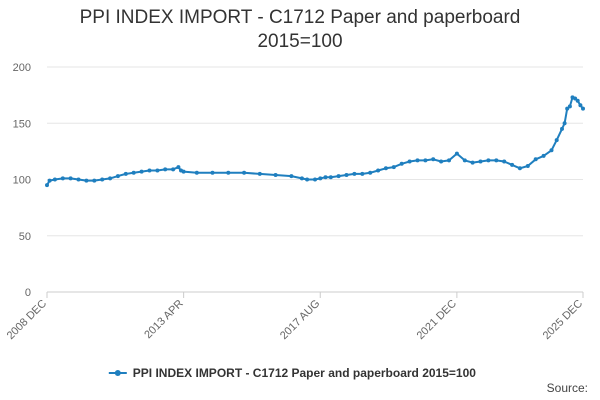  What do you see at coordinates (28, 293) in the screenshot?
I see `y-tick-label: 0` at bounding box center [28, 293].